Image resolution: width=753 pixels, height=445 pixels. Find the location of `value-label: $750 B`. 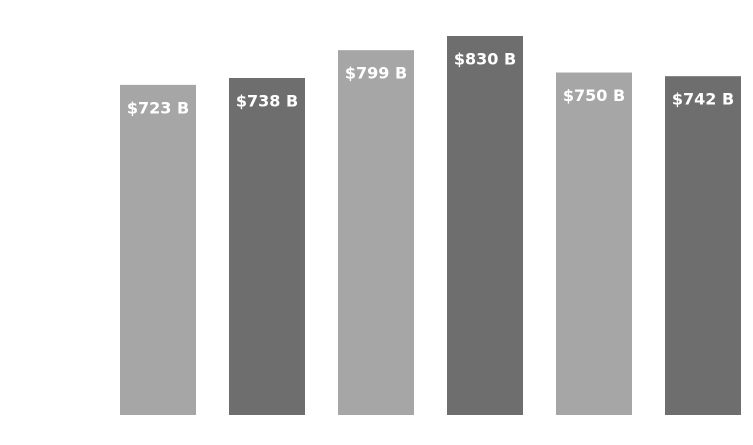

value-label: $750 B is located at coordinates (594, 95).